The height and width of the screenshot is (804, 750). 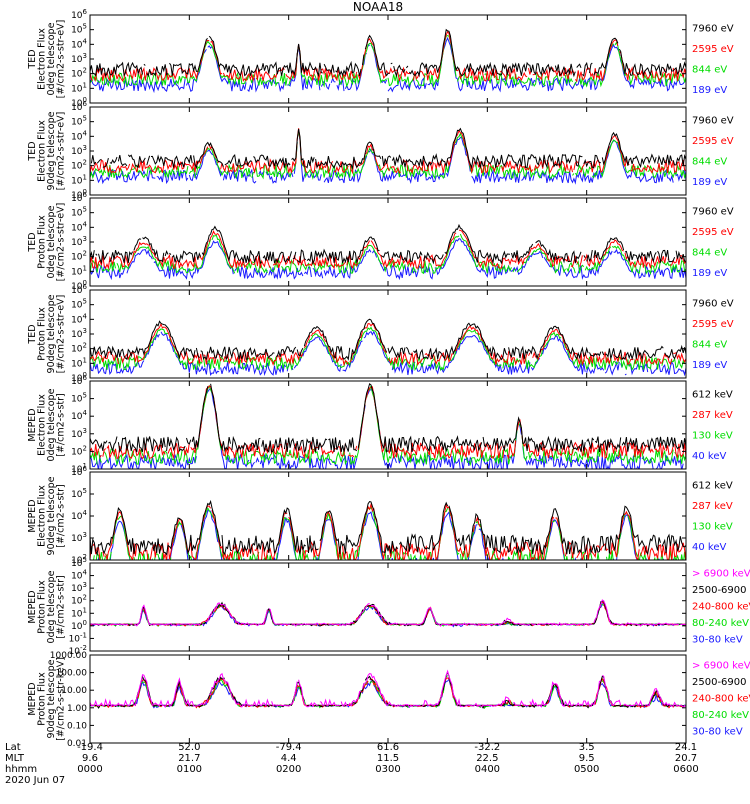 I want to click on y-tick-label: 10⁶, so click(x=79, y=14).